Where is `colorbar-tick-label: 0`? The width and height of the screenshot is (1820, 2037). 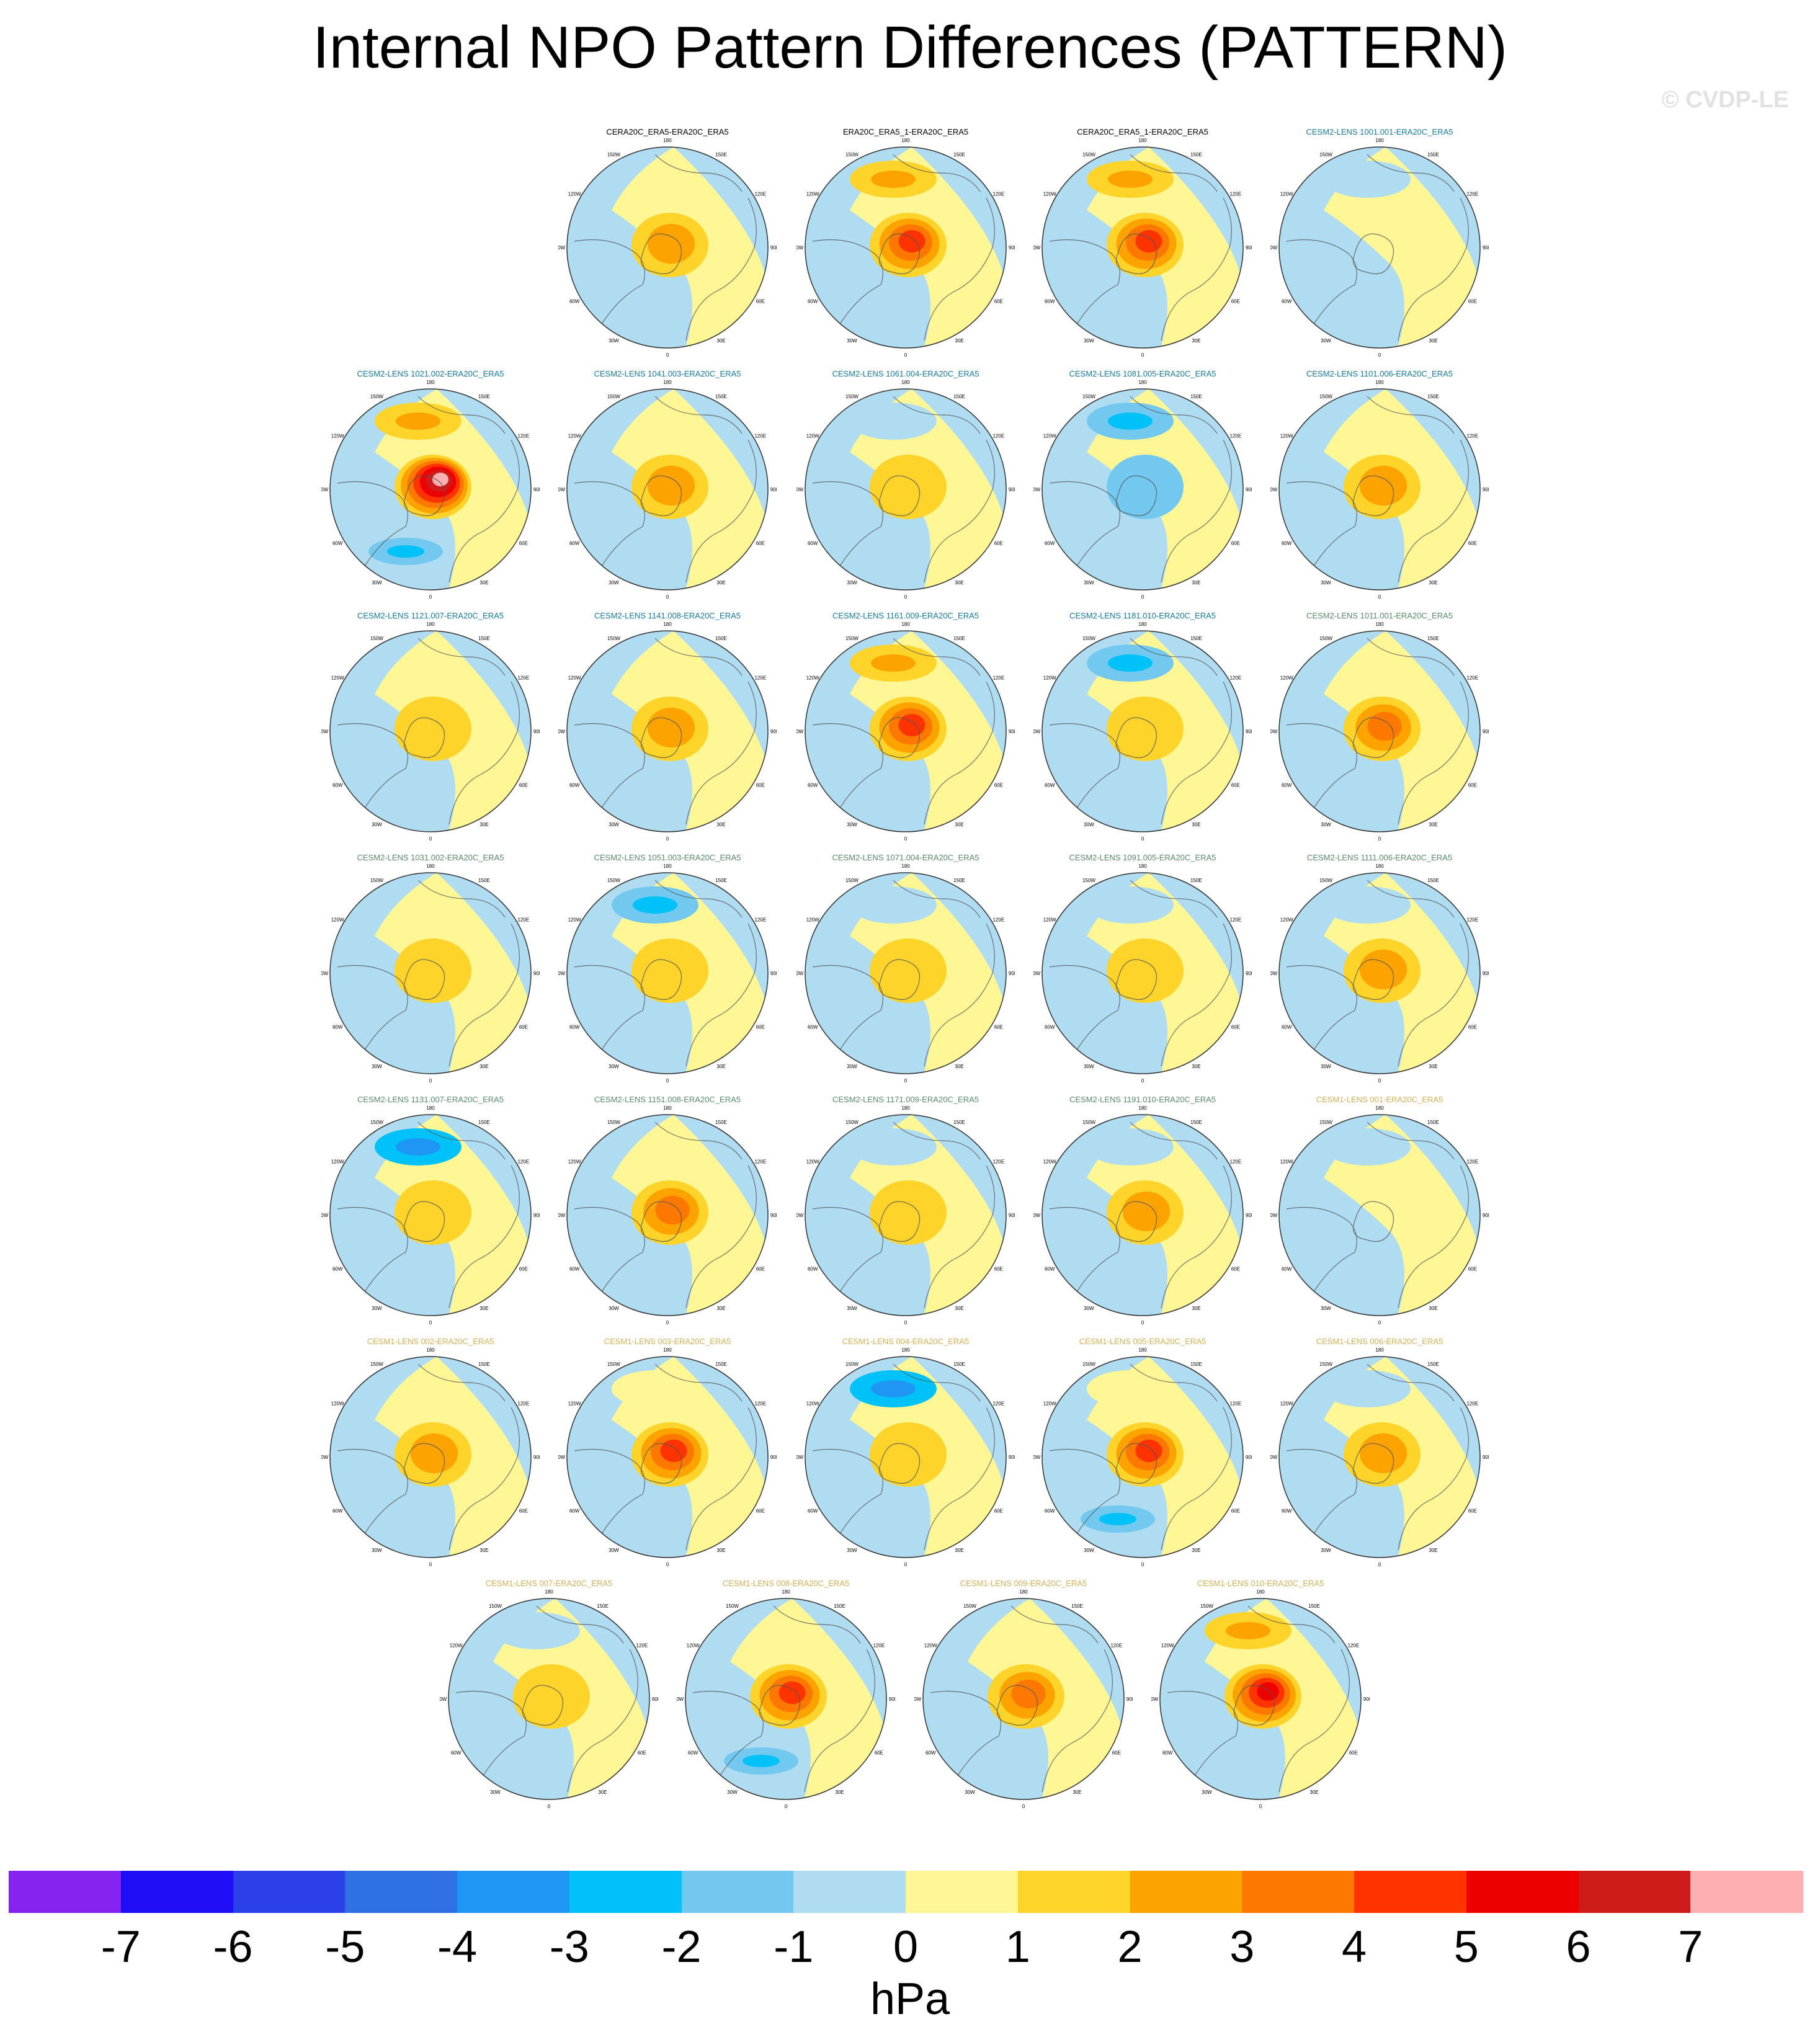 colorbar-tick-label: 0 is located at coordinates (906, 1947).